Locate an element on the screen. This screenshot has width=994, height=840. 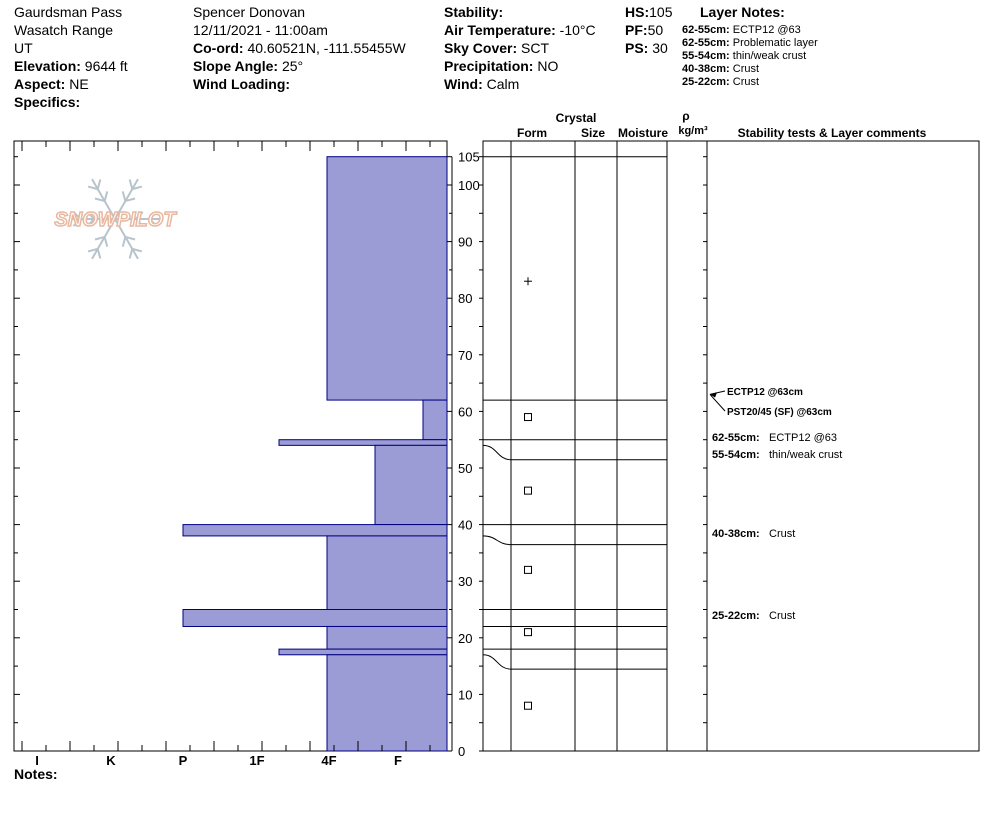
hardness-scale-label: K is located at coordinates (111, 760).